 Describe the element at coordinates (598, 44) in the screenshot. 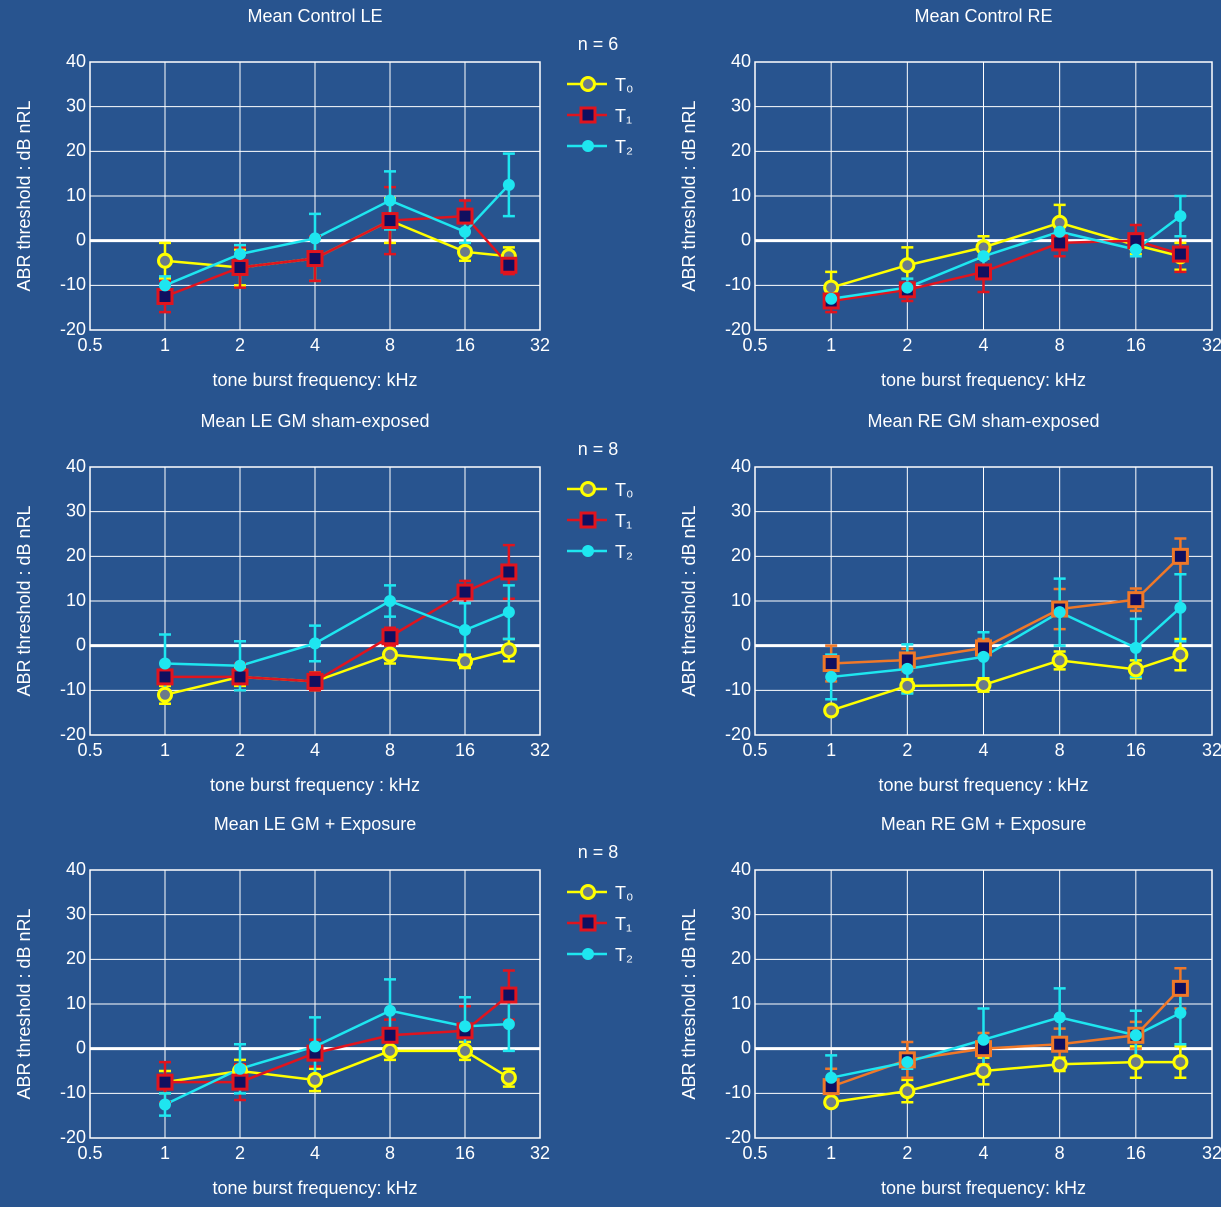

I see `annotation: n = 6` at that location.